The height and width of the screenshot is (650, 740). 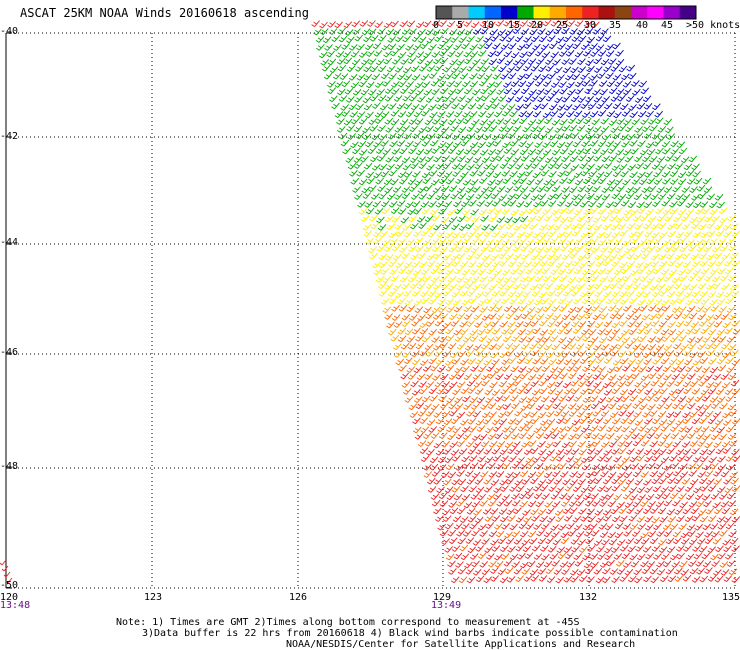 I want to click on lat-label-46: -46, so click(x=9, y=352).